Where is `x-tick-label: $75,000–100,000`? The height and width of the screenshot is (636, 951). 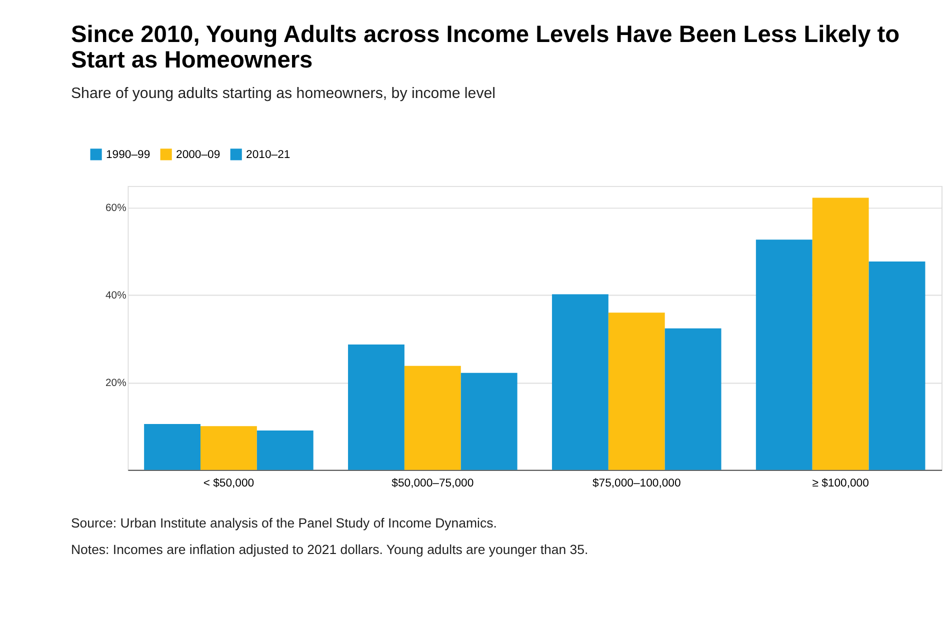
x-tick-label: $75,000–100,000 is located at coordinates (636, 483).